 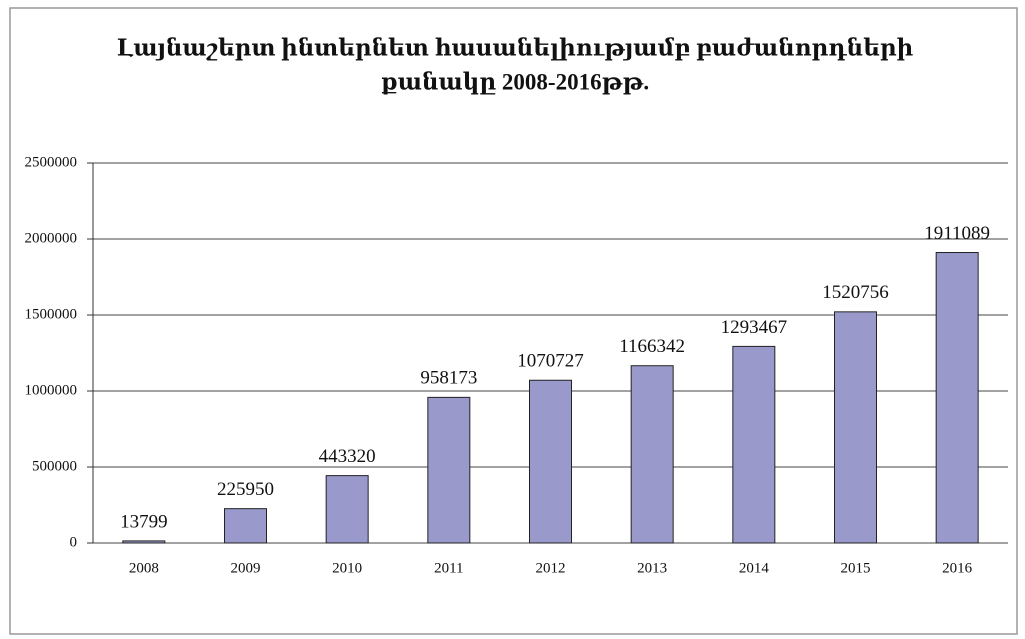 I want to click on x-tick-label: 2015, so click(x=856, y=568).